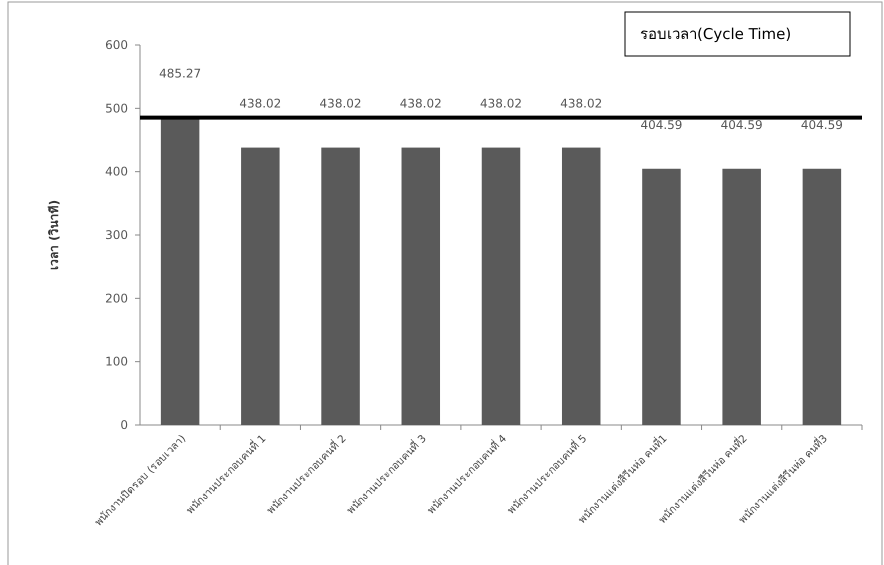 The width and height of the screenshot is (884, 565). I want to click on y-tick-label: 400, so click(116, 171).